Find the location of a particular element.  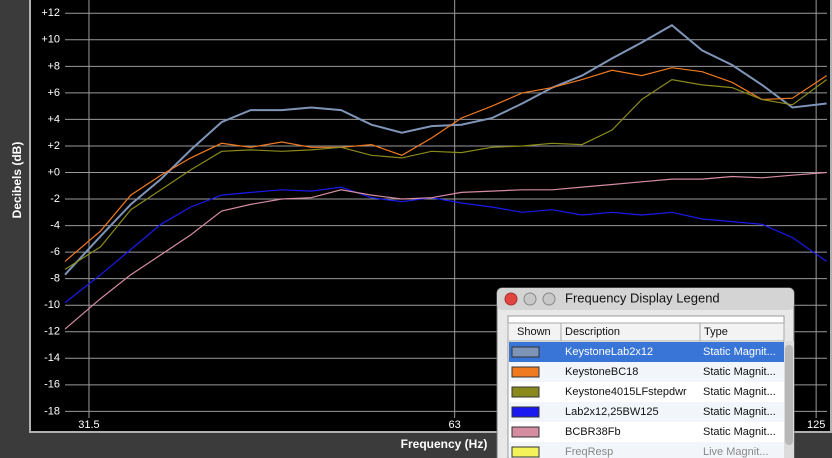

y-tick-label: -8 is located at coordinates (55, 279).